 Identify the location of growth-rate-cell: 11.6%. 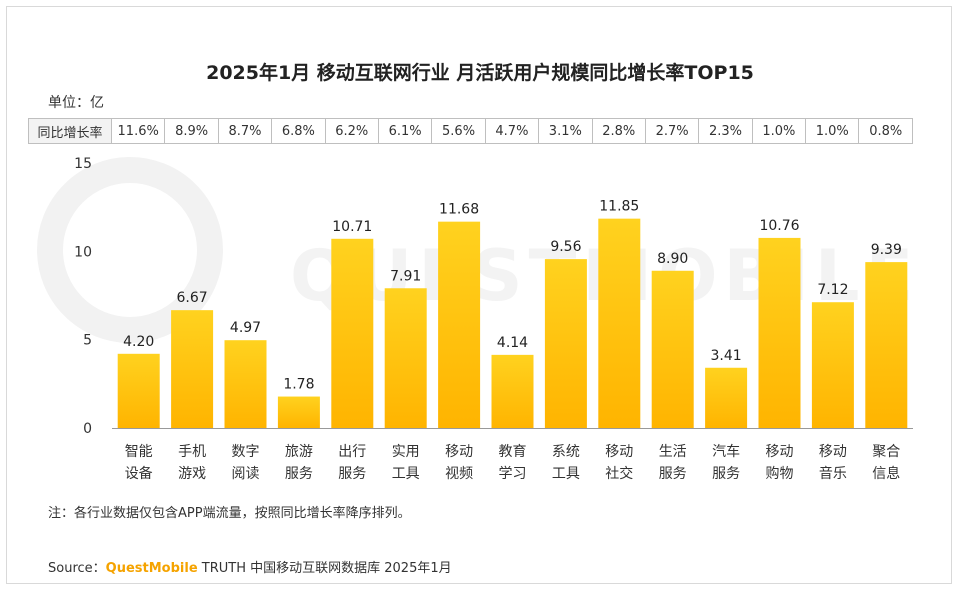
(138, 131).